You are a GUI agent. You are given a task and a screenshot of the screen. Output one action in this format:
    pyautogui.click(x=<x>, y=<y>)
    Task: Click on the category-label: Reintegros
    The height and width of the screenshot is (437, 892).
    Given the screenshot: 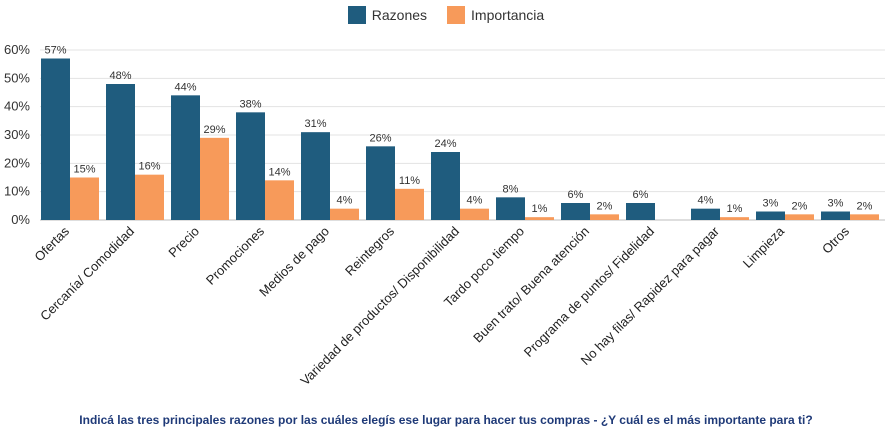 What is the action you would take?
    pyautogui.click(x=369, y=250)
    